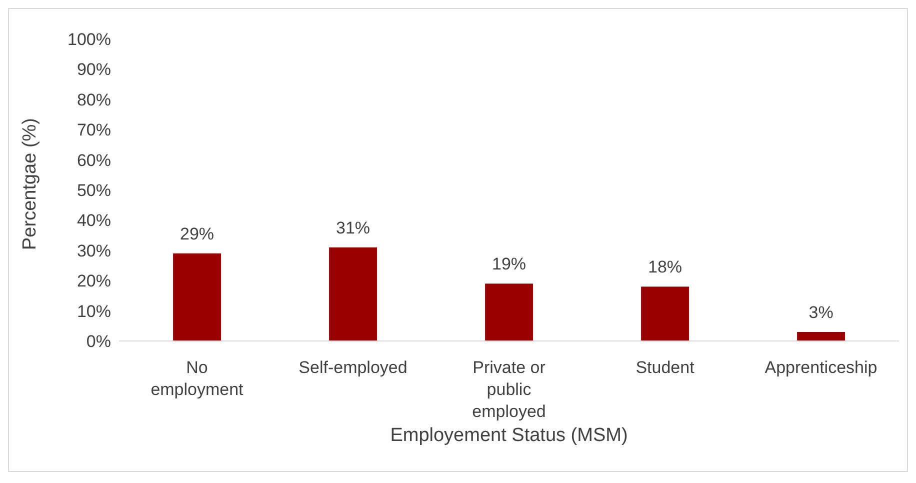 Image resolution: width=916 pixels, height=483 pixels. I want to click on x-tick-label: Student, so click(665, 367).